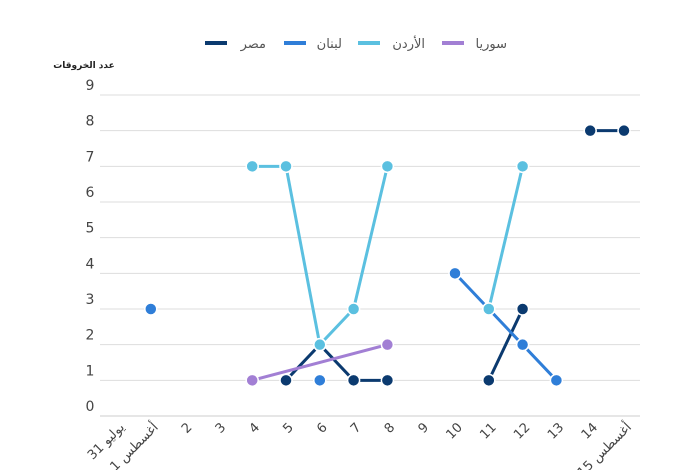 The height and width of the screenshot is (474, 695). I want to click on x-tick-label: 9, so click(424, 428).